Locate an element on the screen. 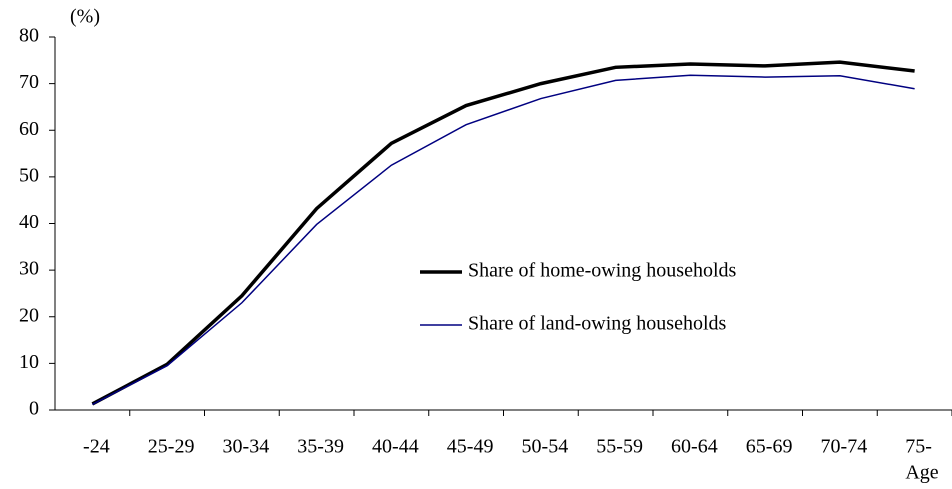 This screenshot has width=952, height=489. x-tick-label: 55-59 is located at coordinates (619, 447).